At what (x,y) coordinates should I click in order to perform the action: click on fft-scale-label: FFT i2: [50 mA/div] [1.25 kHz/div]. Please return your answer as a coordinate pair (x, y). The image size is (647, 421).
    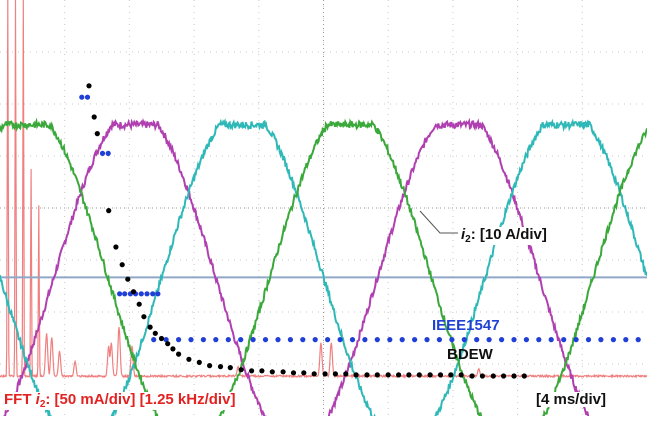
    Looking at the image, I should click on (120, 400).